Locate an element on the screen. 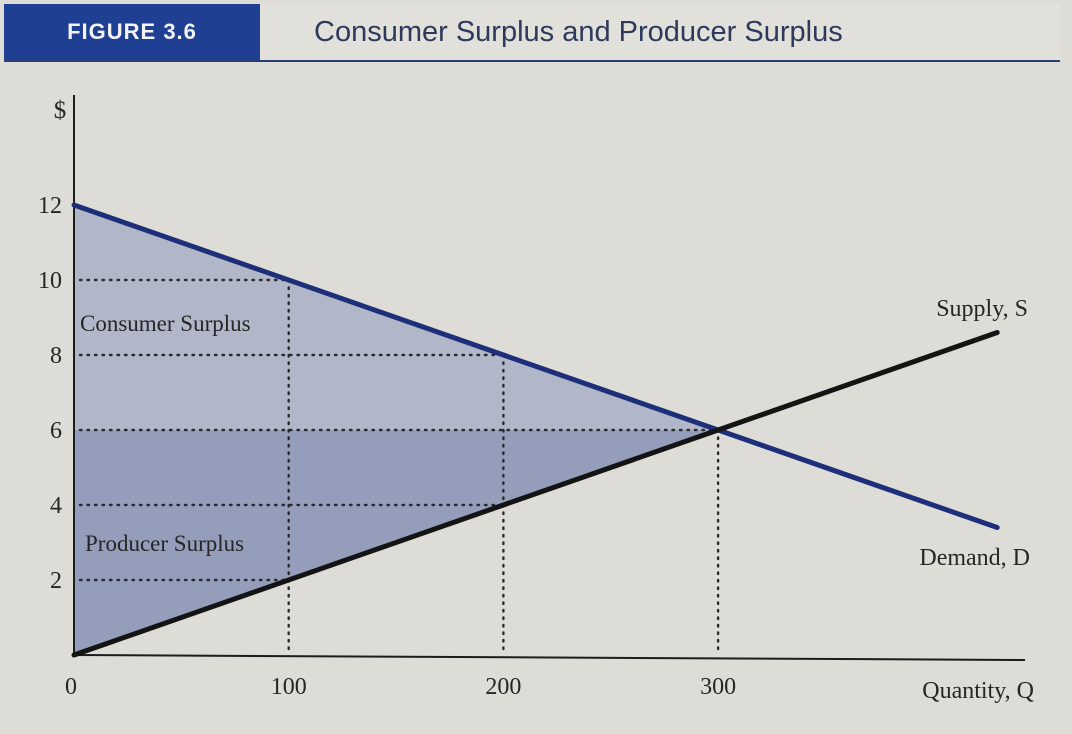  x-tick-label-100: 100 is located at coordinates (289, 687).